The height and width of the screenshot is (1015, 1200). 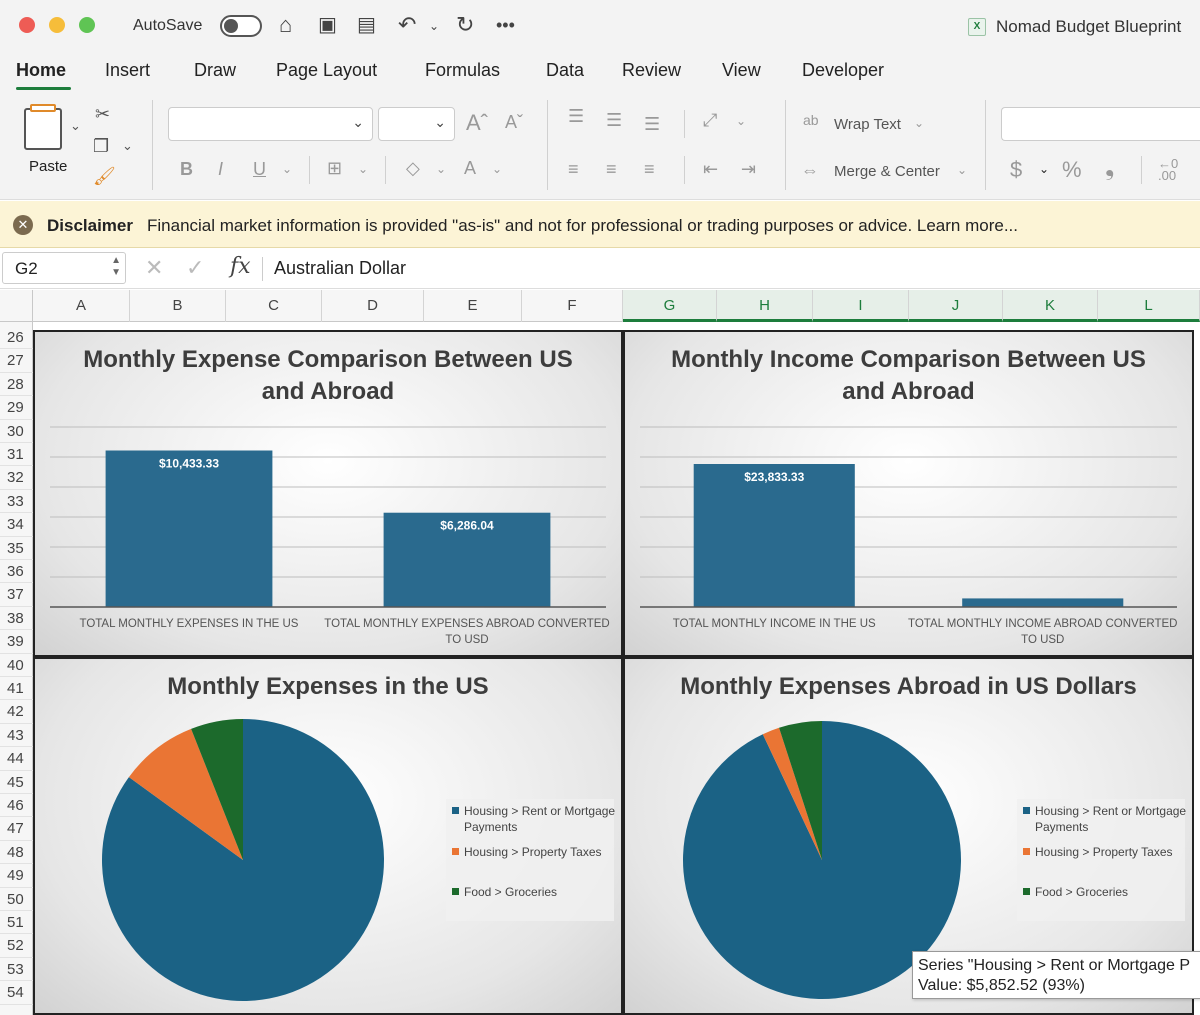 What do you see at coordinates (16, 642) in the screenshot?
I see `row-header-39: 39` at bounding box center [16, 642].